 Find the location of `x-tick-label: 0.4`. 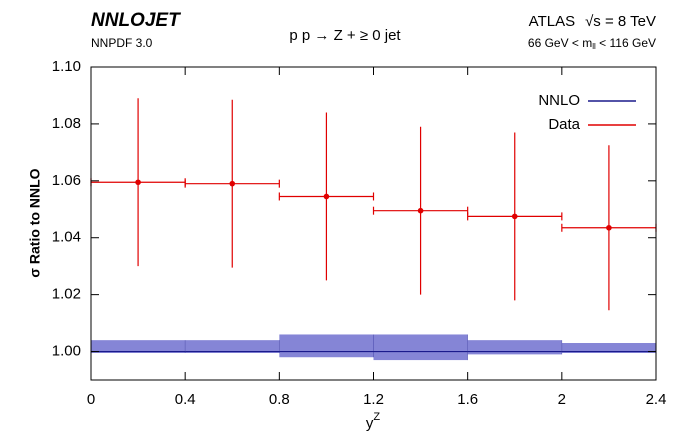

x-tick-label: 0.4 is located at coordinates (185, 399).